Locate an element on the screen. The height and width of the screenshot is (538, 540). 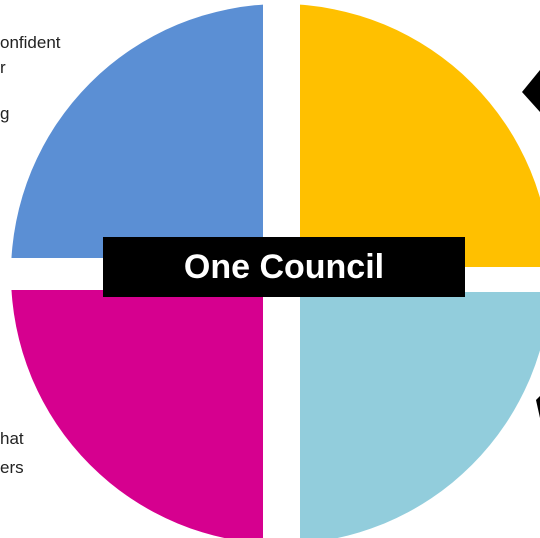
decorative-shape-bottom-right is located at coordinates (538, 407).